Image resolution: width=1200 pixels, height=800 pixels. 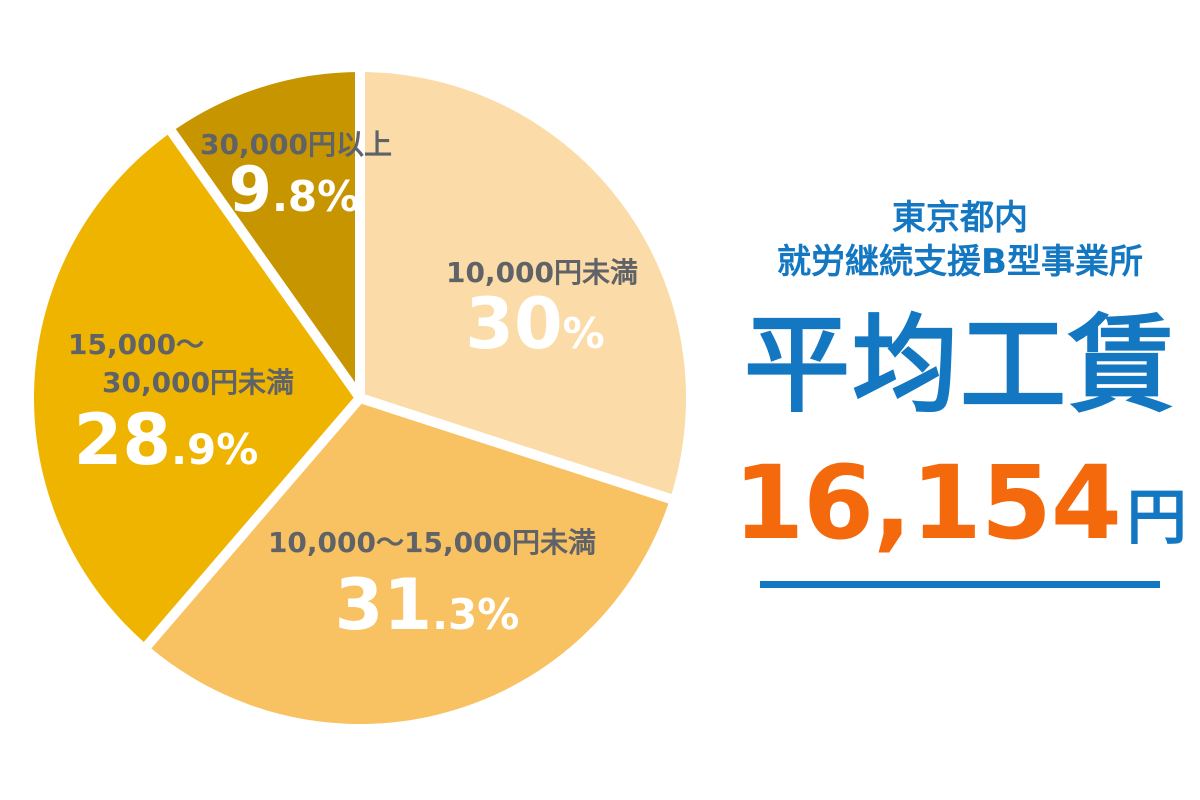 I want to click on amount-row: 16,154 円, so click(x=960, y=503).